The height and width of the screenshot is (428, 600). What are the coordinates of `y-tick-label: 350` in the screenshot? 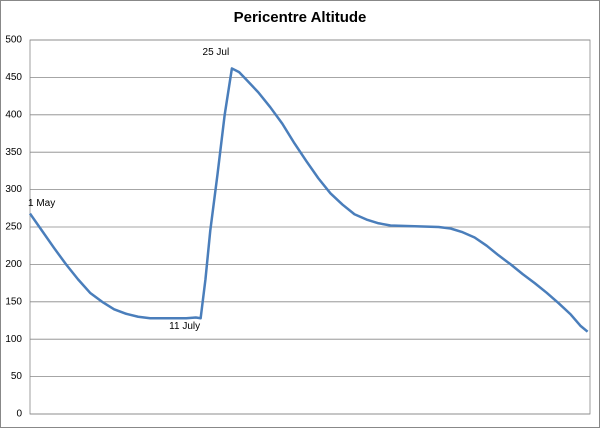 It's located at (13, 152).